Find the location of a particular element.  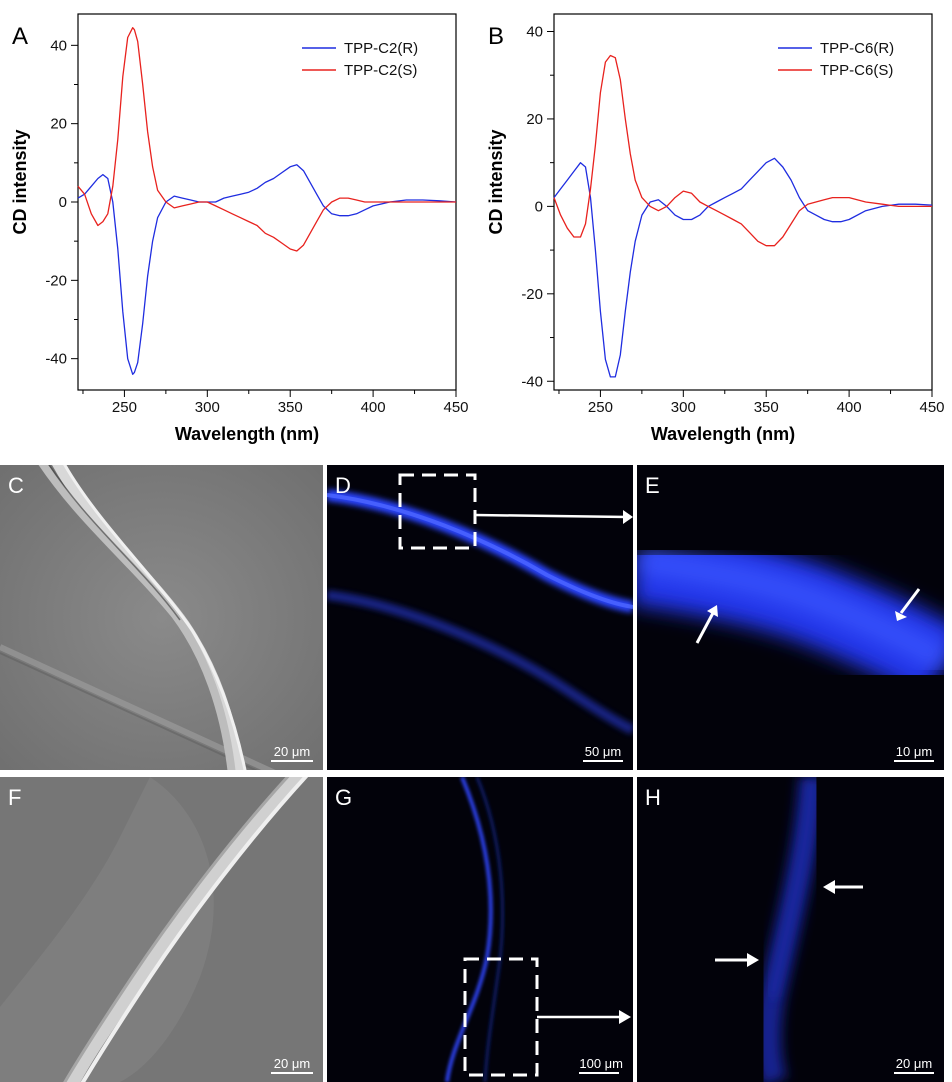

scale-bar-d-text: 50 μm is located at coordinates (603, 751).